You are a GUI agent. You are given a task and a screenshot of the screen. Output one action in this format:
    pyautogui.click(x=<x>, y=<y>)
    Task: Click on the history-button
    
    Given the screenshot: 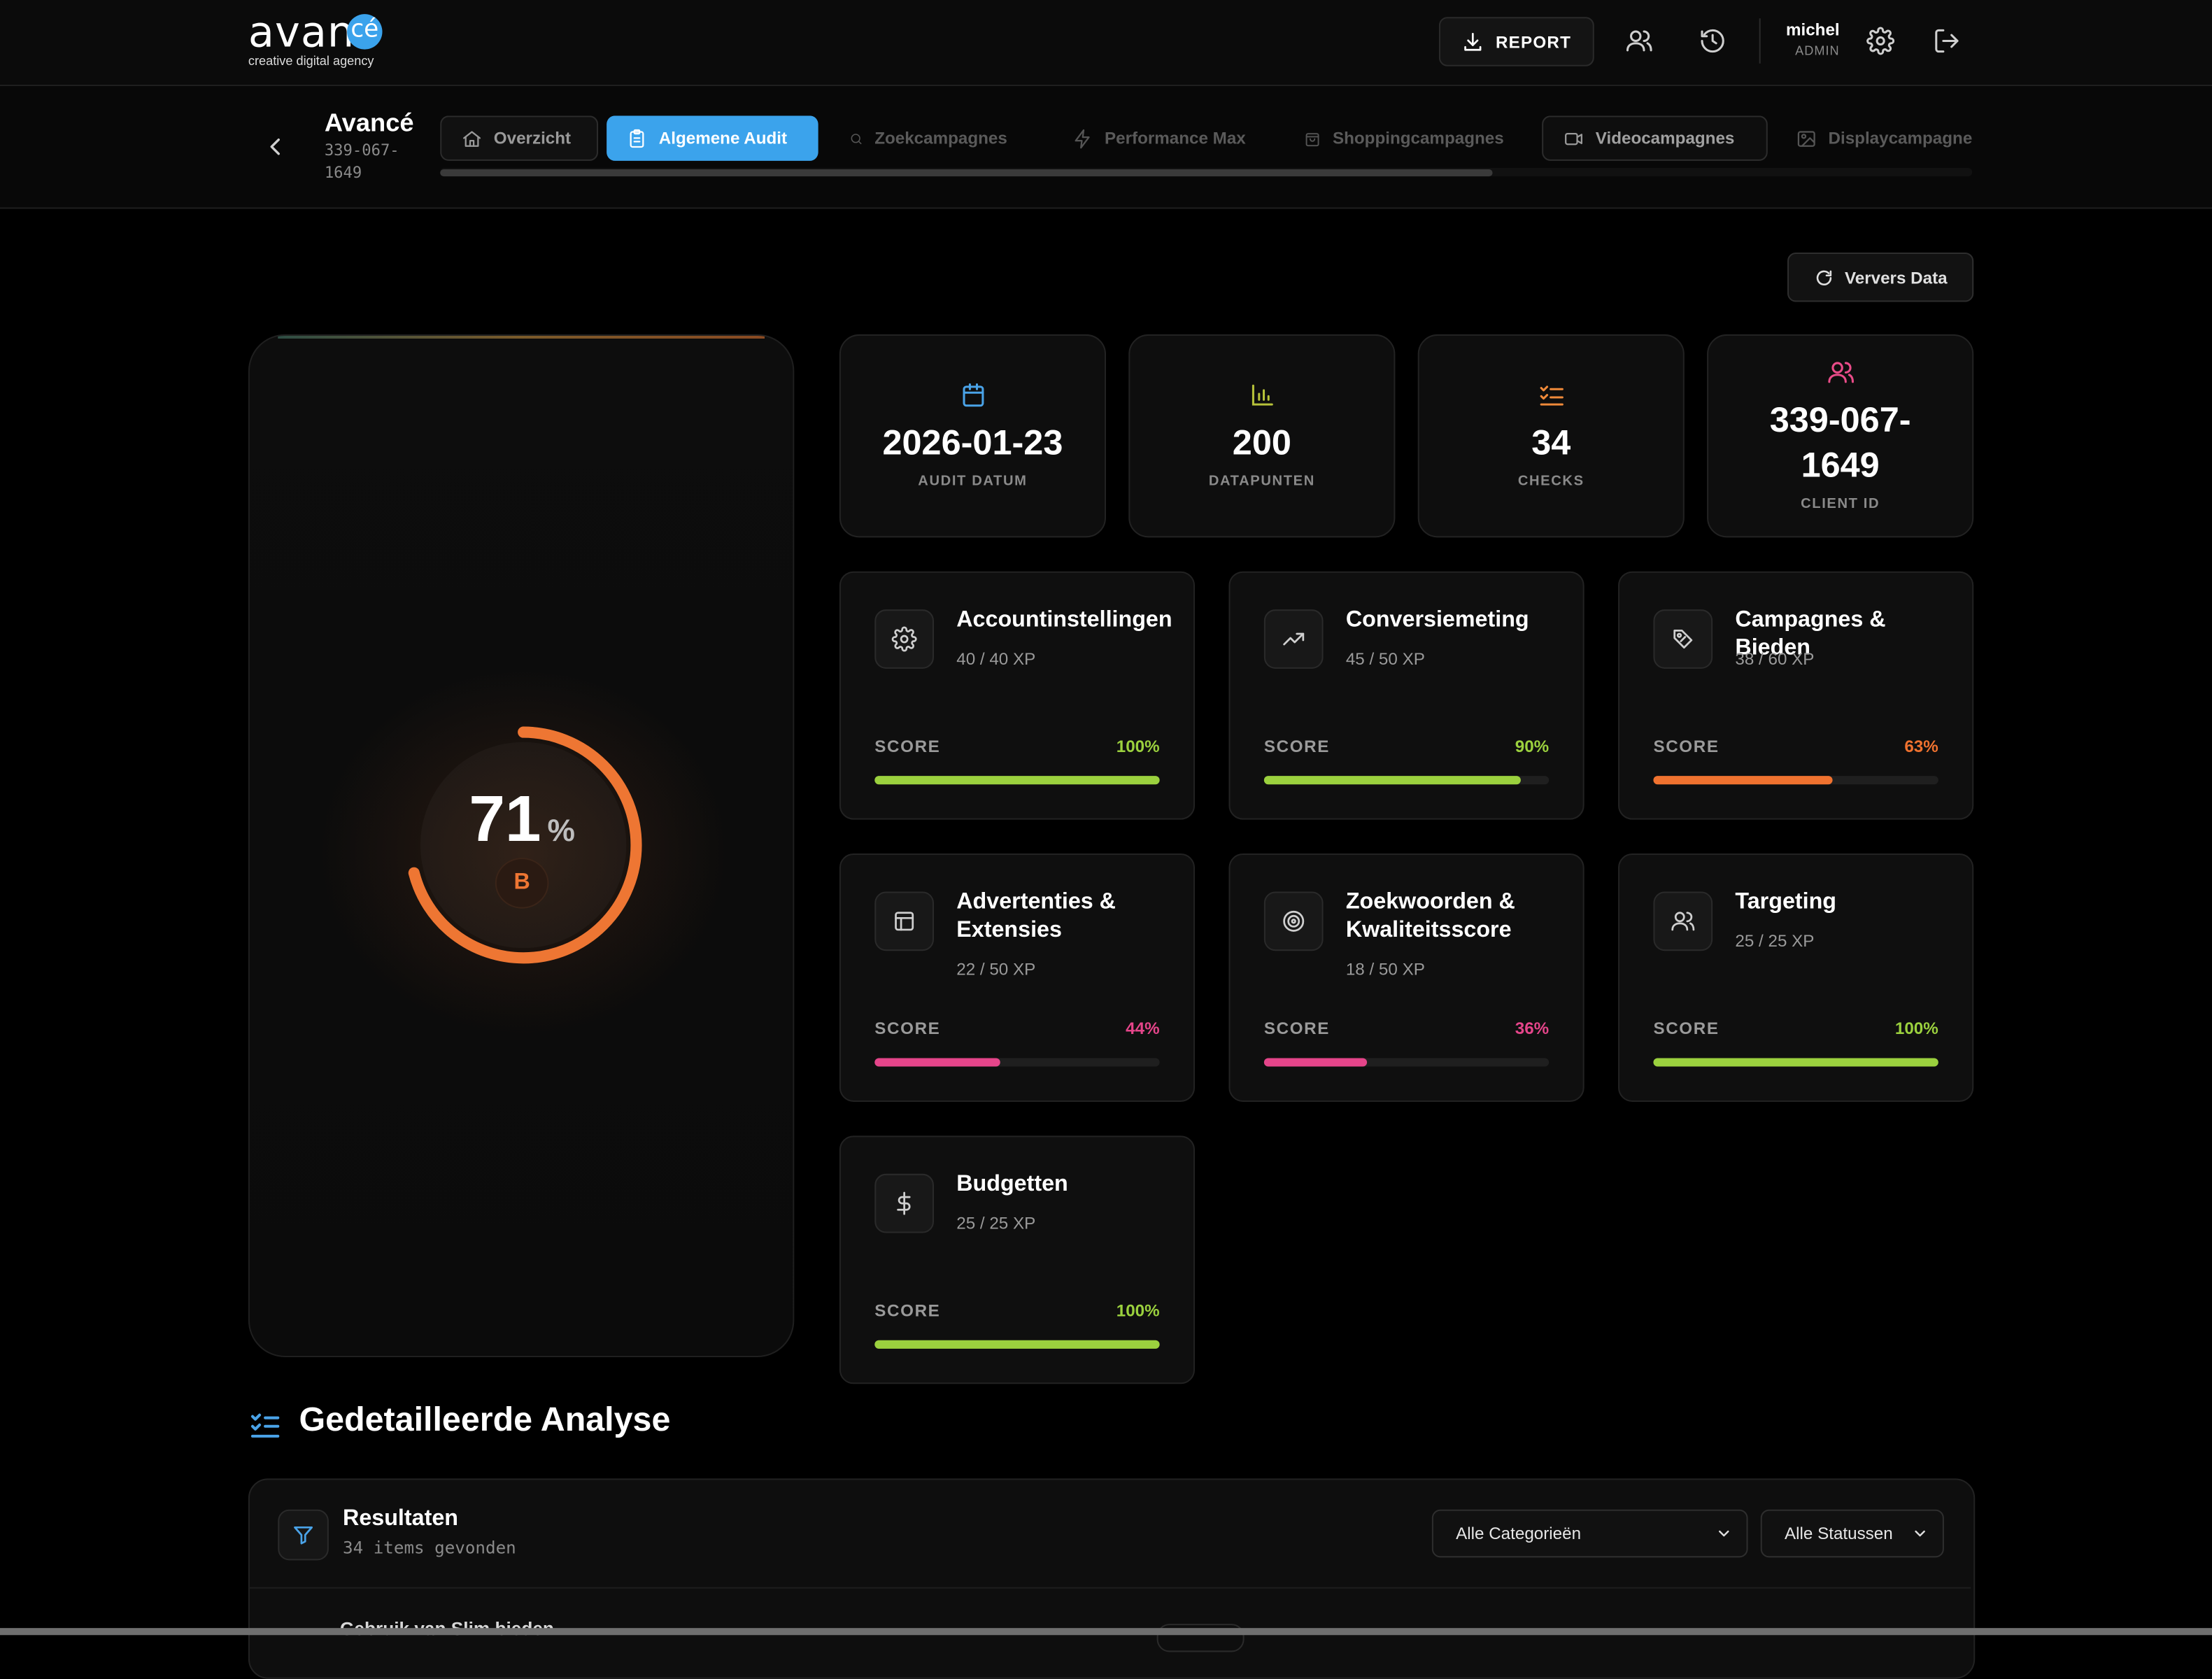 What is the action you would take?
    pyautogui.click(x=1713, y=41)
    